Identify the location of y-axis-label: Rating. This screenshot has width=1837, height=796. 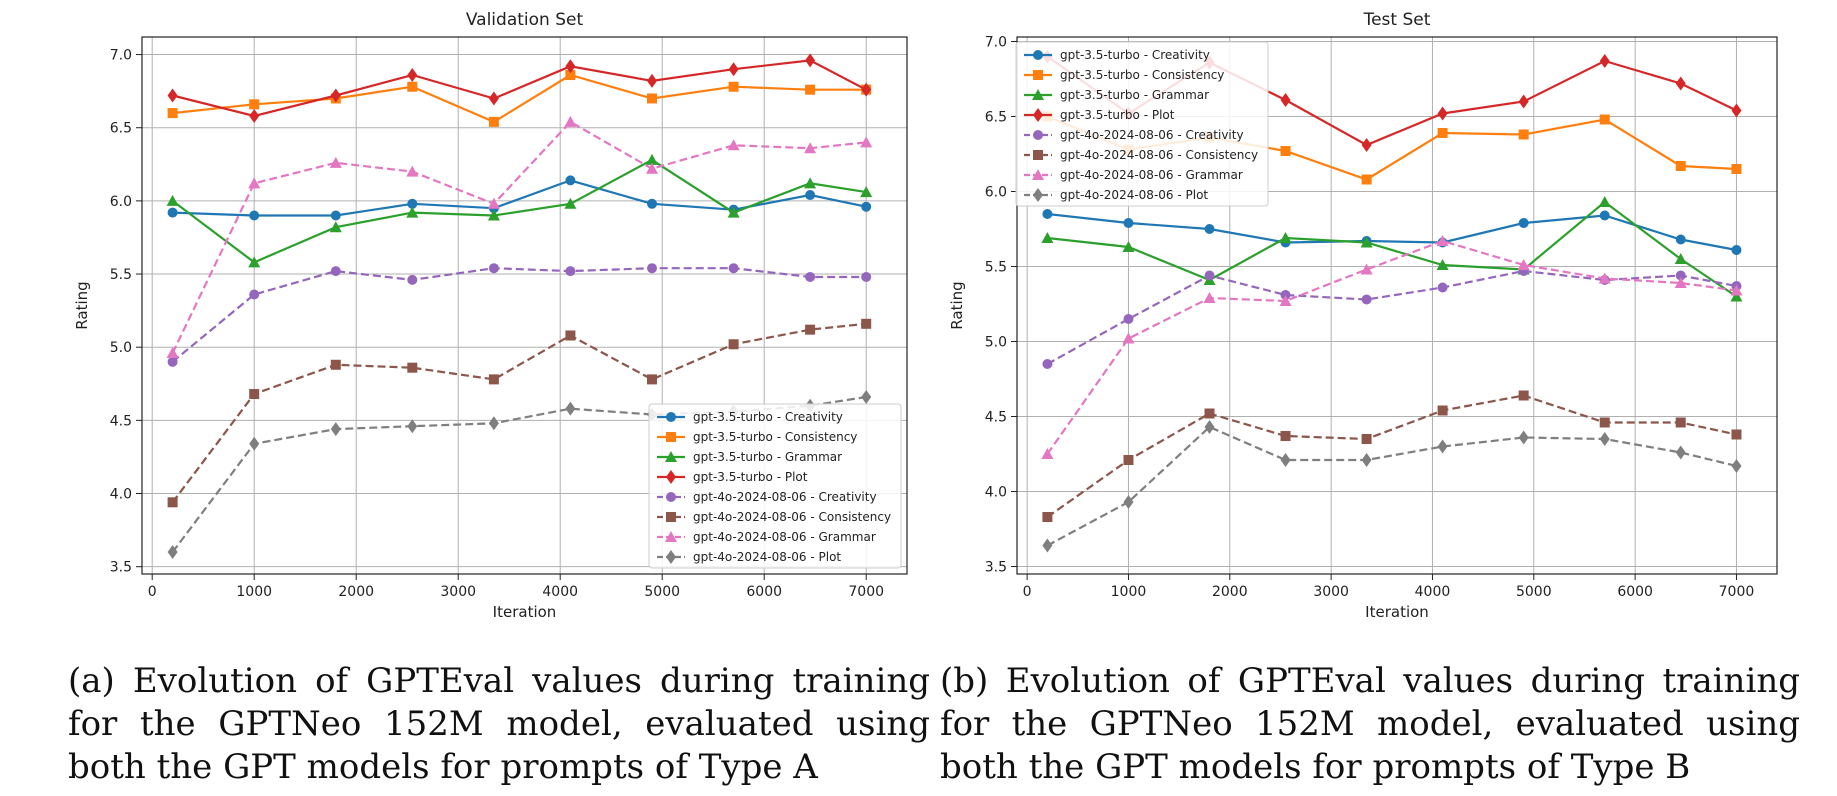
(82, 305).